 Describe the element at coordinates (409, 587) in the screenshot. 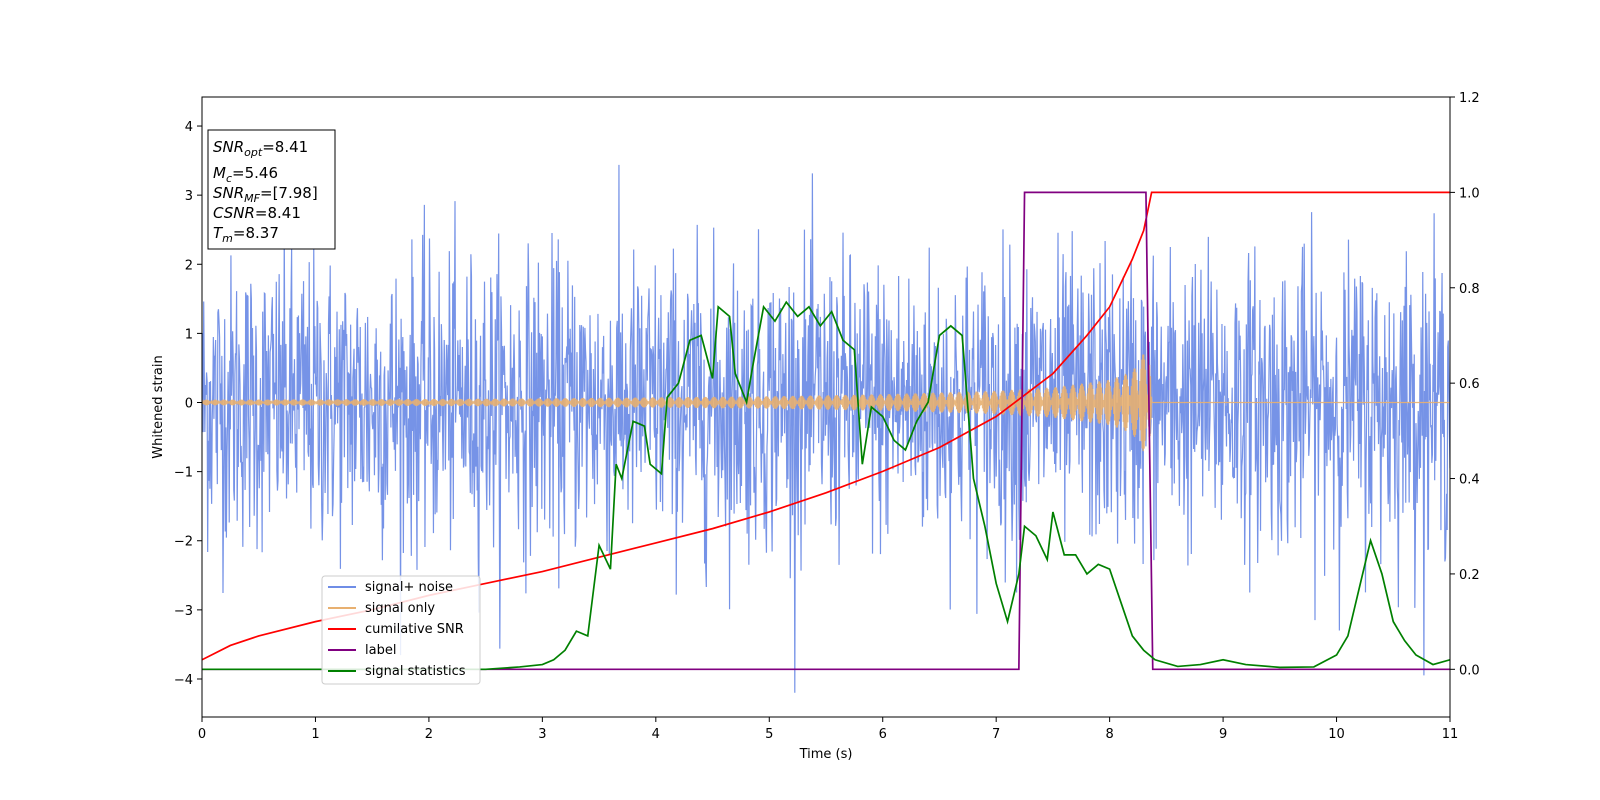

I see `legend-label-signal-noise: signal+ noise` at that location.